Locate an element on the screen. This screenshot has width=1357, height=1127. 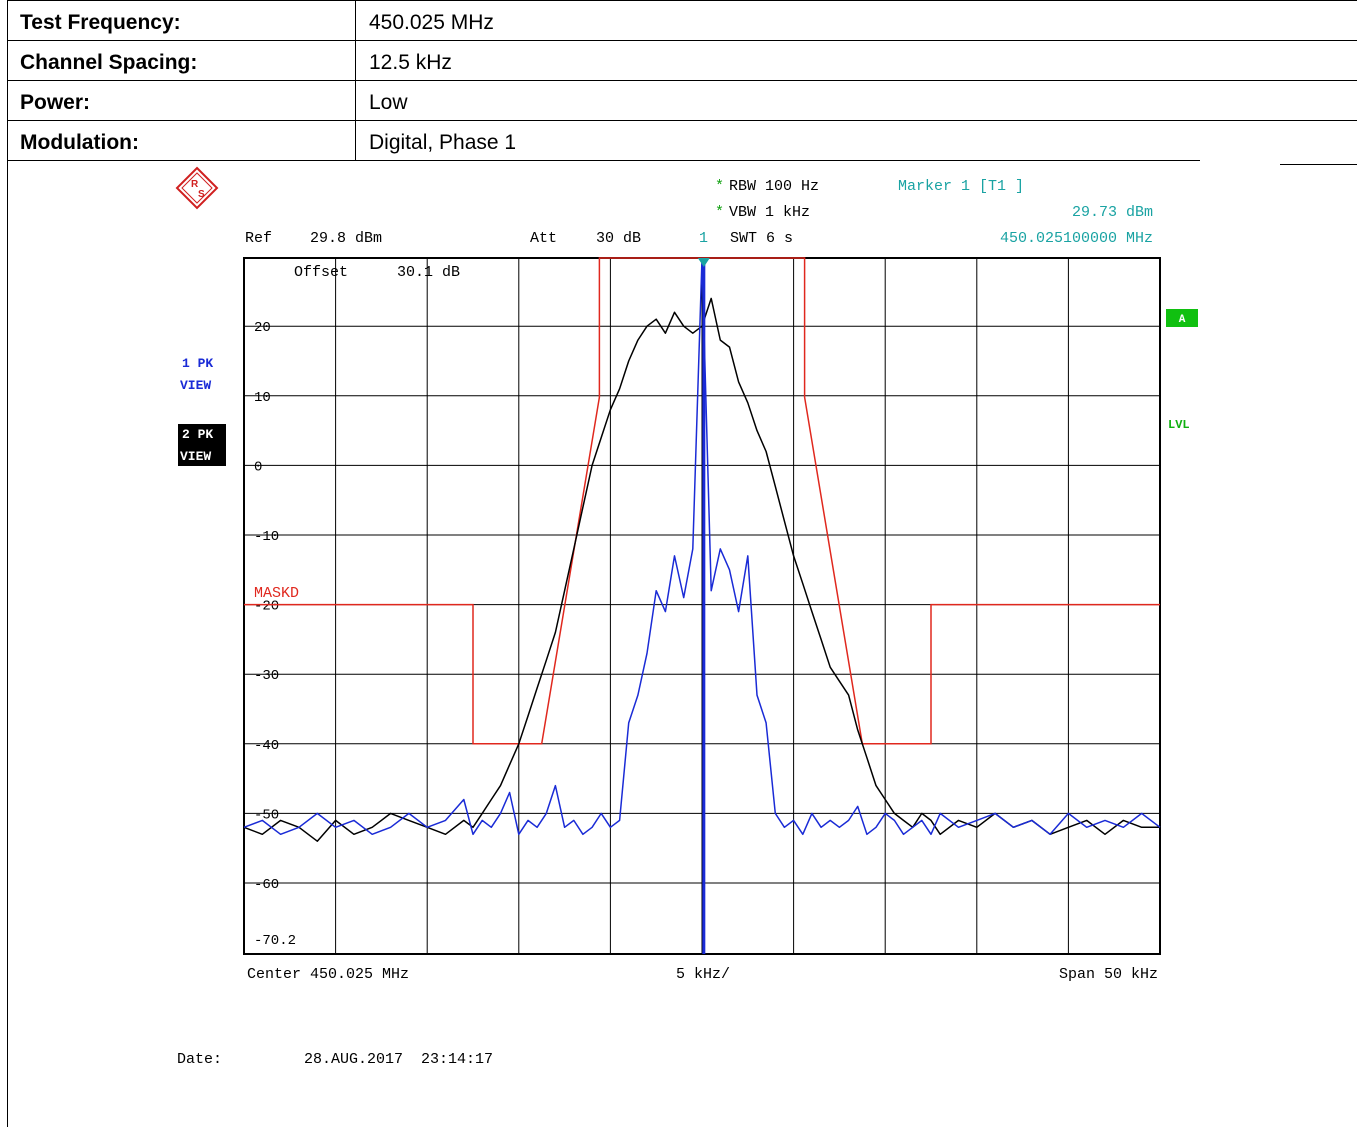
lvl-label: LVL is located at coordinates (1179, 425).